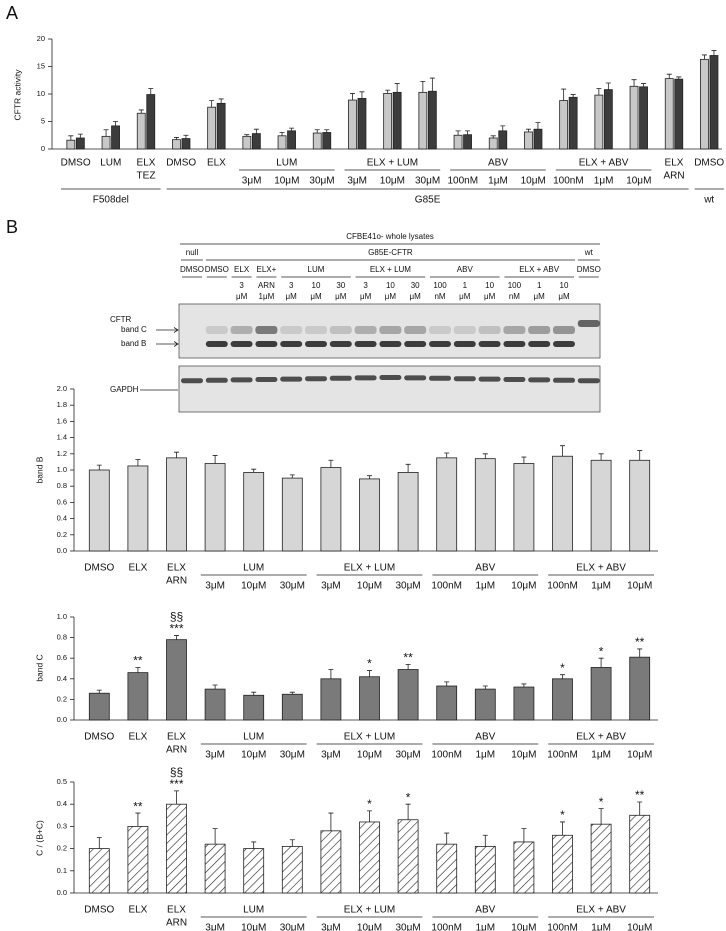  Describe the element at coordinates (62, 719) in the screenshot. I see `y-tick-label: 0.0` at that location.